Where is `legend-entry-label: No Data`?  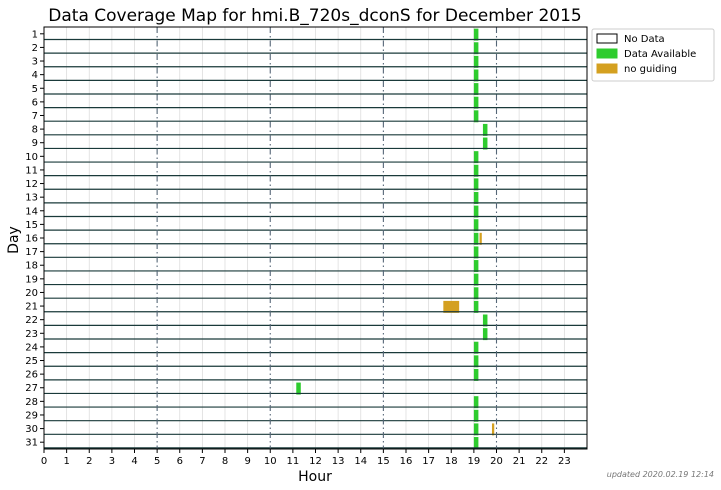
legend-entry-label: No Data is located at coordinates (644, 39).